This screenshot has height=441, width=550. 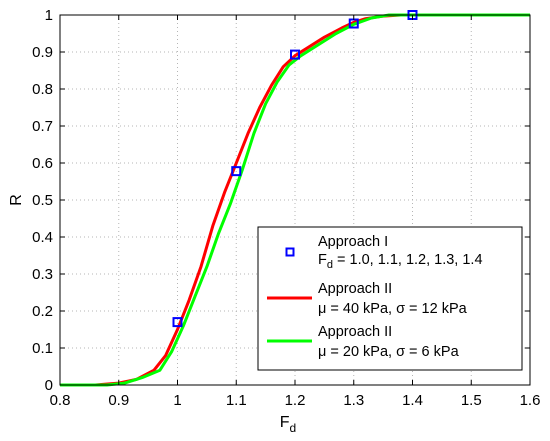 I want to click on y-tick-label: 0.2, so click(x=42, y=311).